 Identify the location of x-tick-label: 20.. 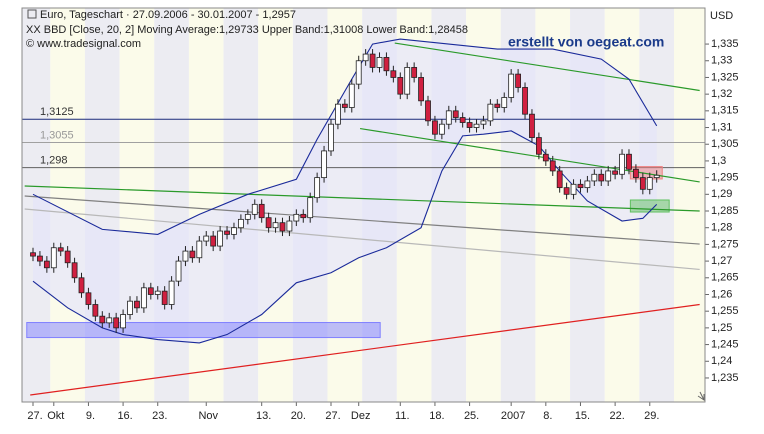
(298, 416).